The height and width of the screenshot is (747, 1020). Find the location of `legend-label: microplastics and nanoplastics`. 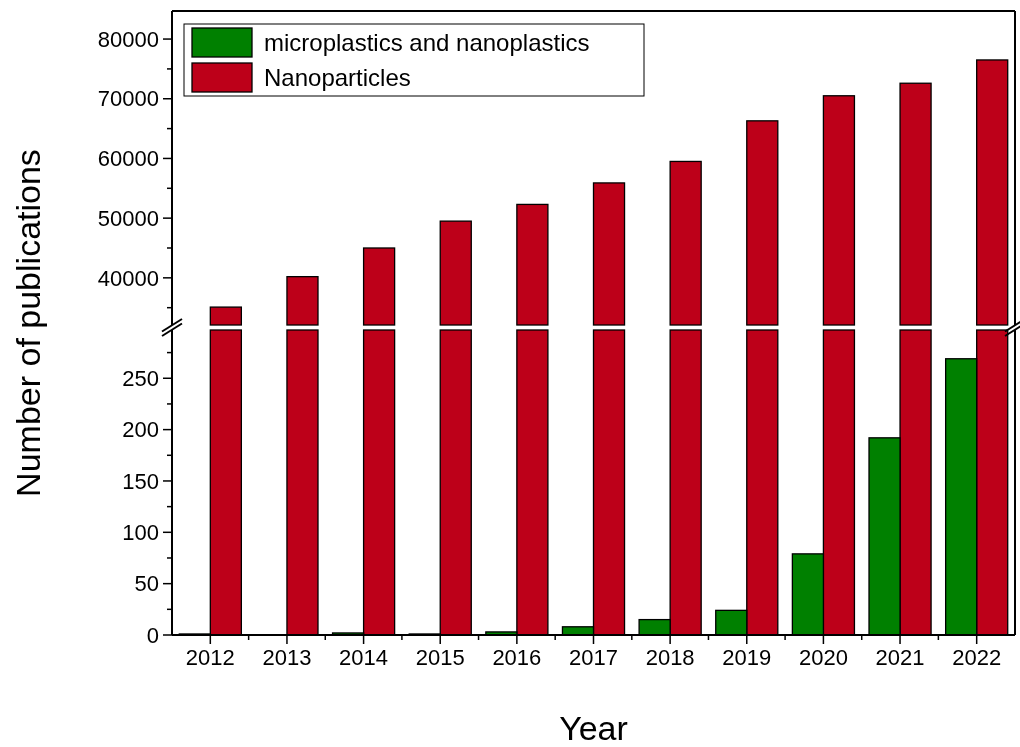

legend-label: microplastics and nanoplastics is located at coordinates (427, 43).